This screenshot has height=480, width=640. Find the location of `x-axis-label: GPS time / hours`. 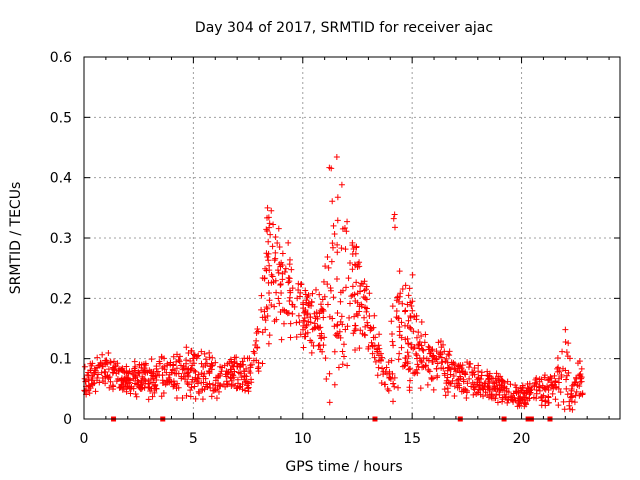

x-axis-label: GPS time / hours is located at coordinates (343, 467).